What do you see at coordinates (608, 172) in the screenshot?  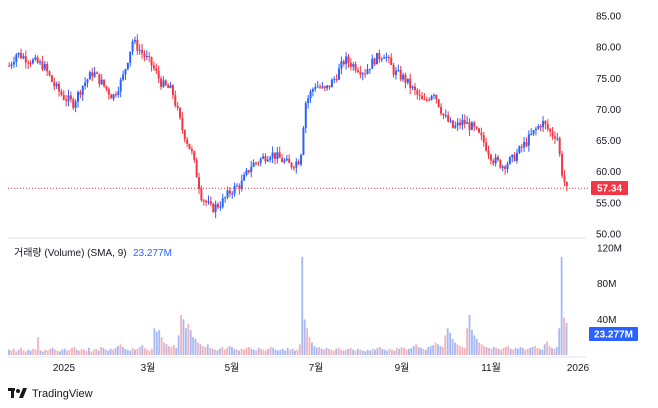 I see `price-tick-label: 60.00` at bounding box center [608, 172].